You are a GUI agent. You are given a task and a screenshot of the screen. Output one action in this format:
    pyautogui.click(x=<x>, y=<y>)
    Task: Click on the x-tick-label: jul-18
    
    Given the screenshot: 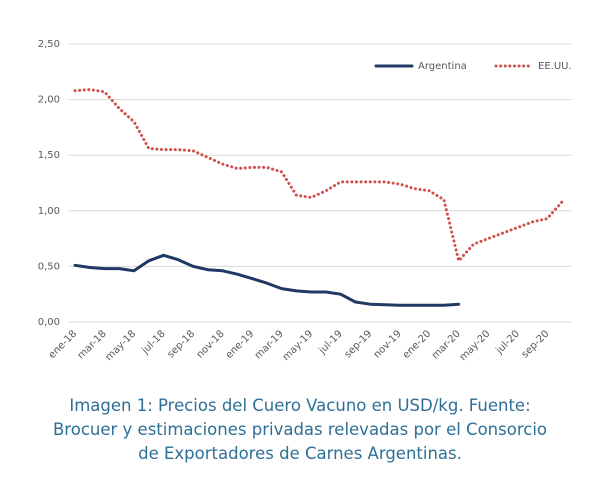 What is the action you would take?
    pyautogui.click(x=153, y=342)
    